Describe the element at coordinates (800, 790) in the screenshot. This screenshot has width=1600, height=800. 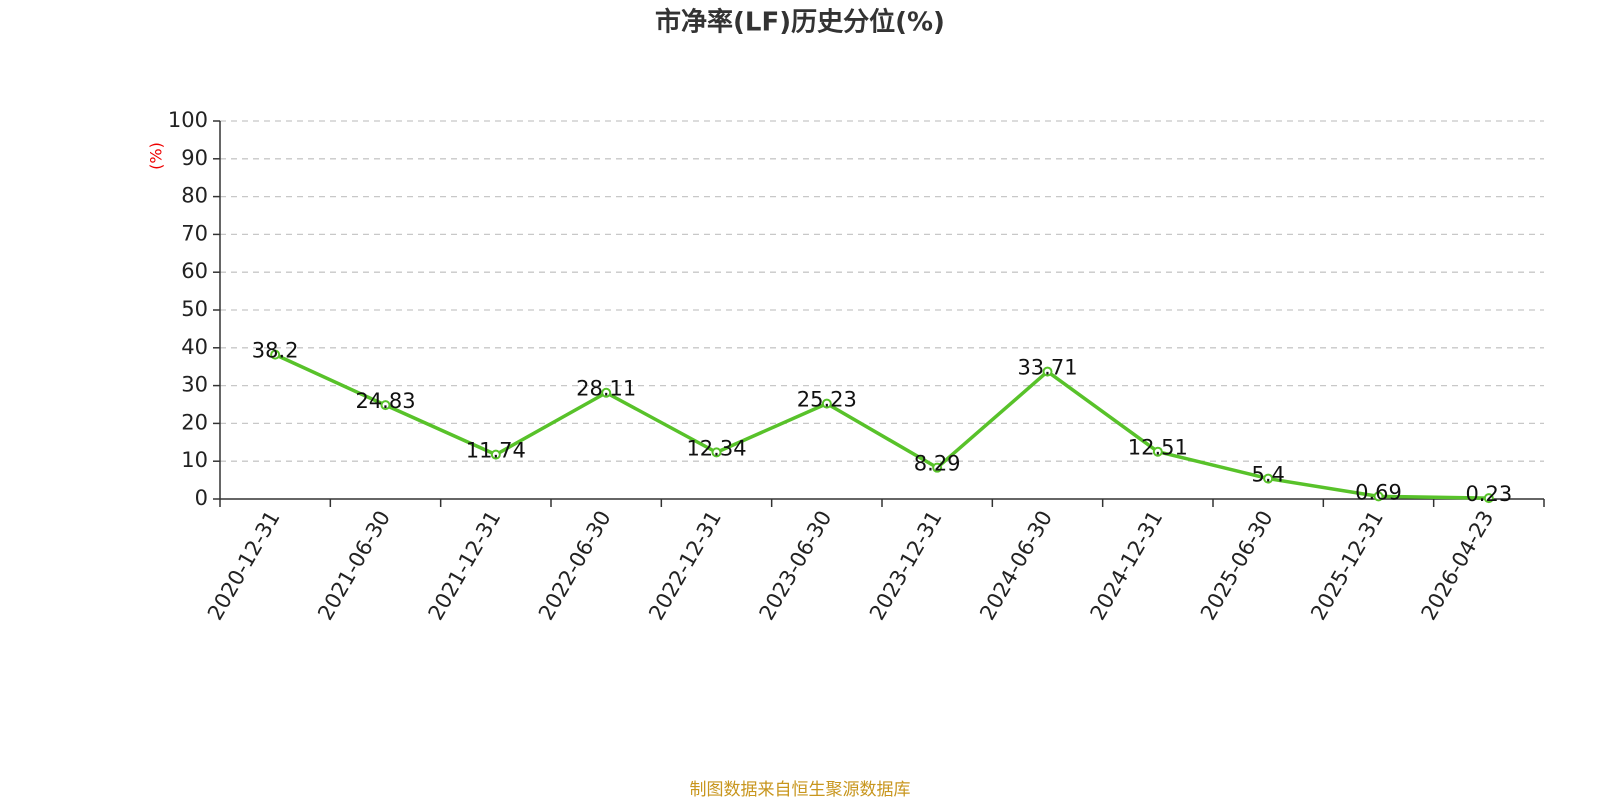
I see `source-note: 制图数据来自恒生聚源数据库` at that location.